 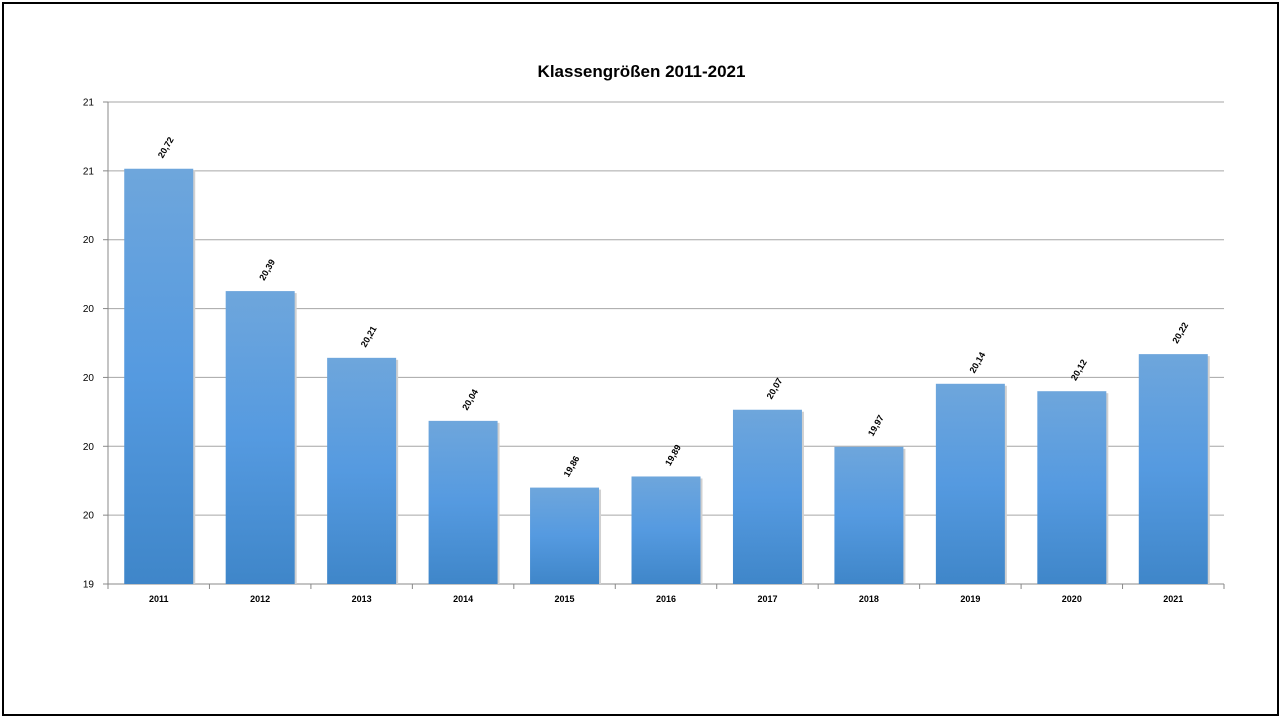 I want to click on data-label: 20,72, so click(x=166, y=147).